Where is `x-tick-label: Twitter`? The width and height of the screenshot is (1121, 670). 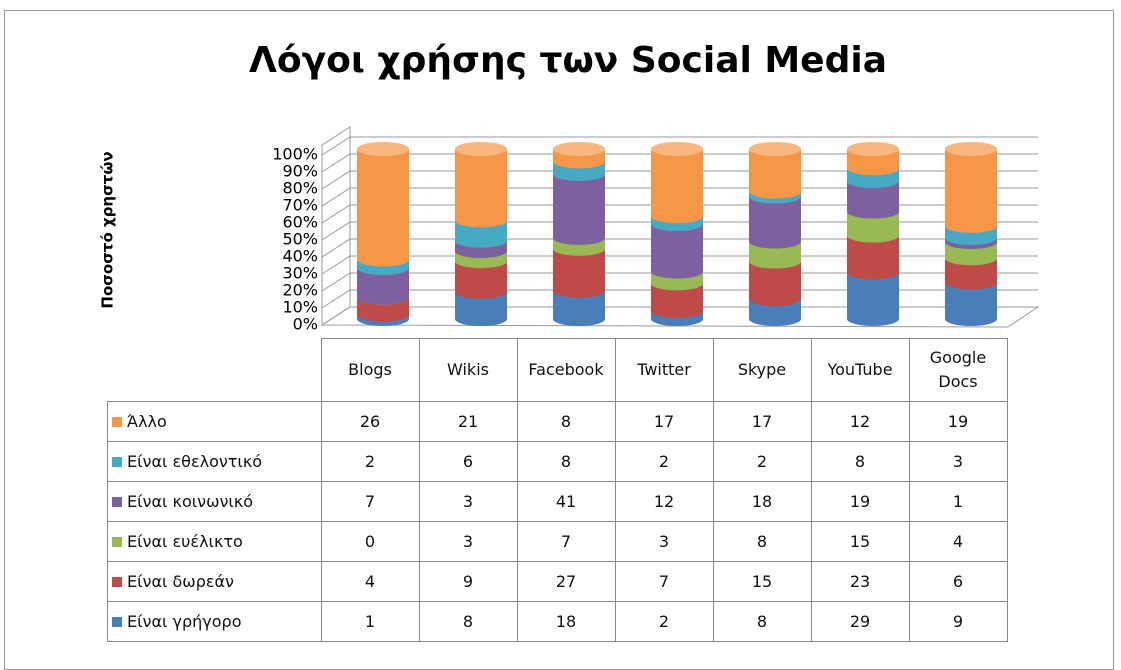
x-tick-label: Twitter is located at coordinates (664, 370).